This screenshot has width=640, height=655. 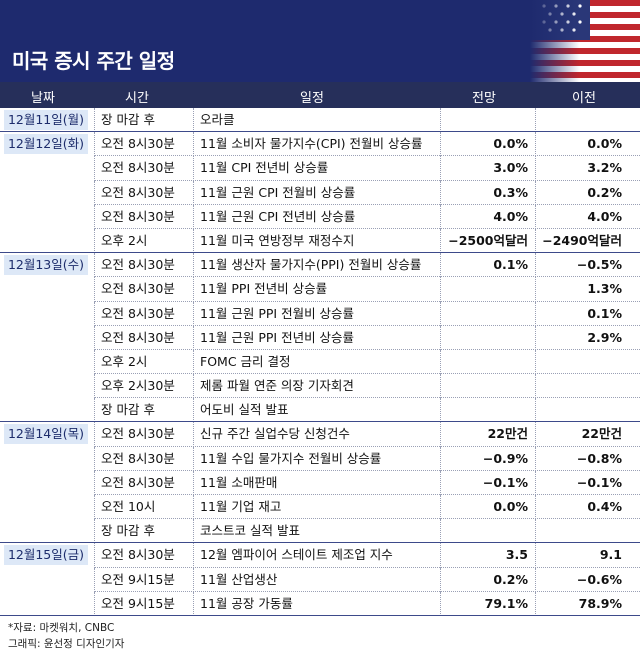 What do you see at coordinates (320, 120) in the screenshot?
I see `table-row: 12월11일(월) 장 마감 후 오라클` at bounding box center [320, 120].